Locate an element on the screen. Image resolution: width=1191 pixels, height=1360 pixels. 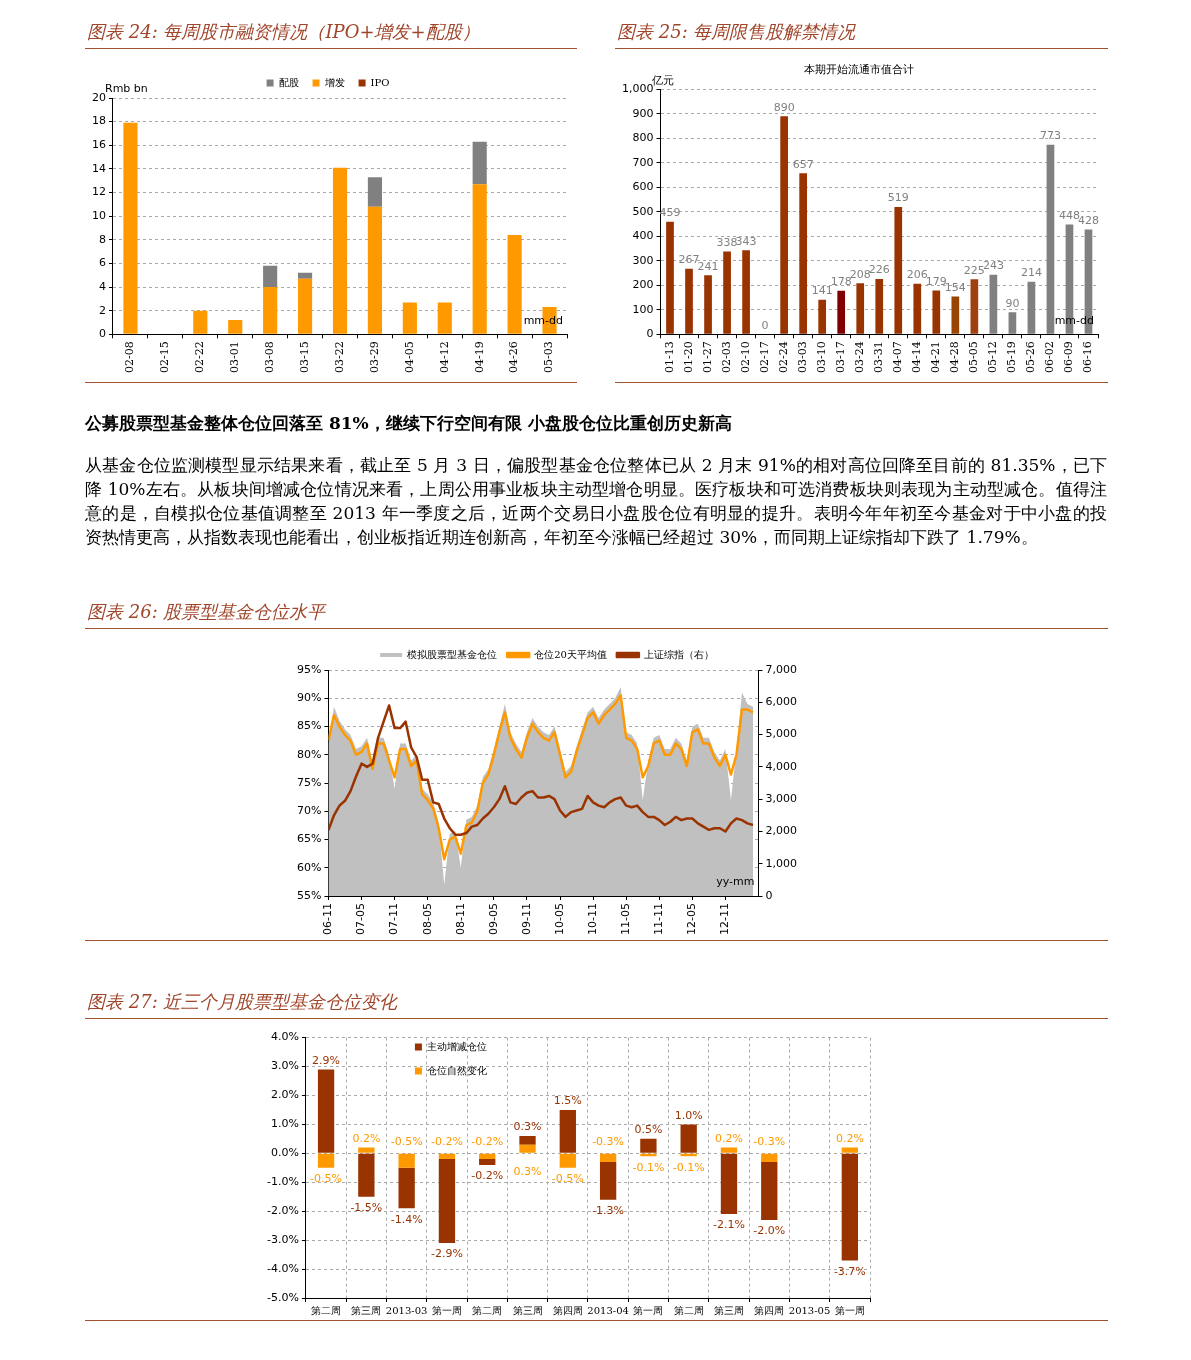
data-label: 338 is located at coordinates (727, 242).